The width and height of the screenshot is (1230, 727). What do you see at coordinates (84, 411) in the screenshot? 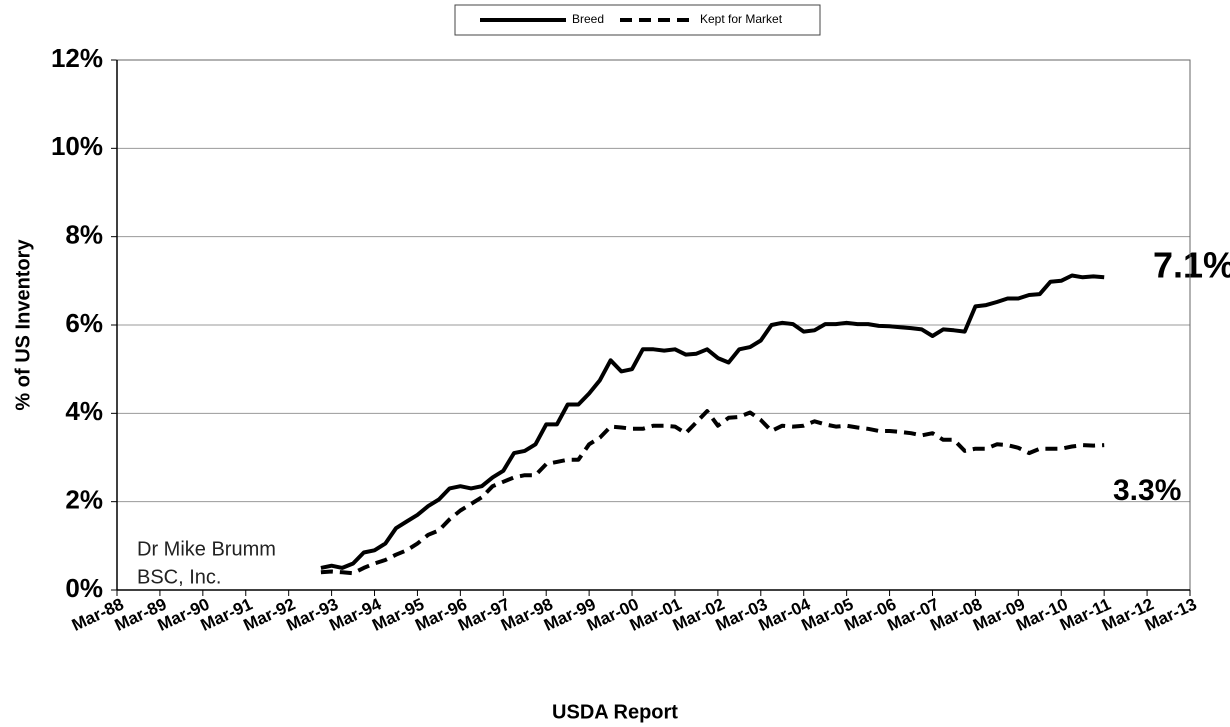
I see `y-tick-label: 4%` at bounding box center [84, 411].